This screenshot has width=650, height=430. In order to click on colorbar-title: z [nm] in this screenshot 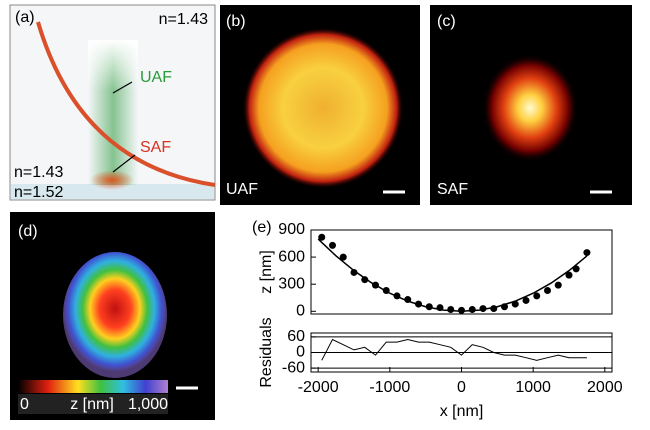, I will do `click(92, 404)`.